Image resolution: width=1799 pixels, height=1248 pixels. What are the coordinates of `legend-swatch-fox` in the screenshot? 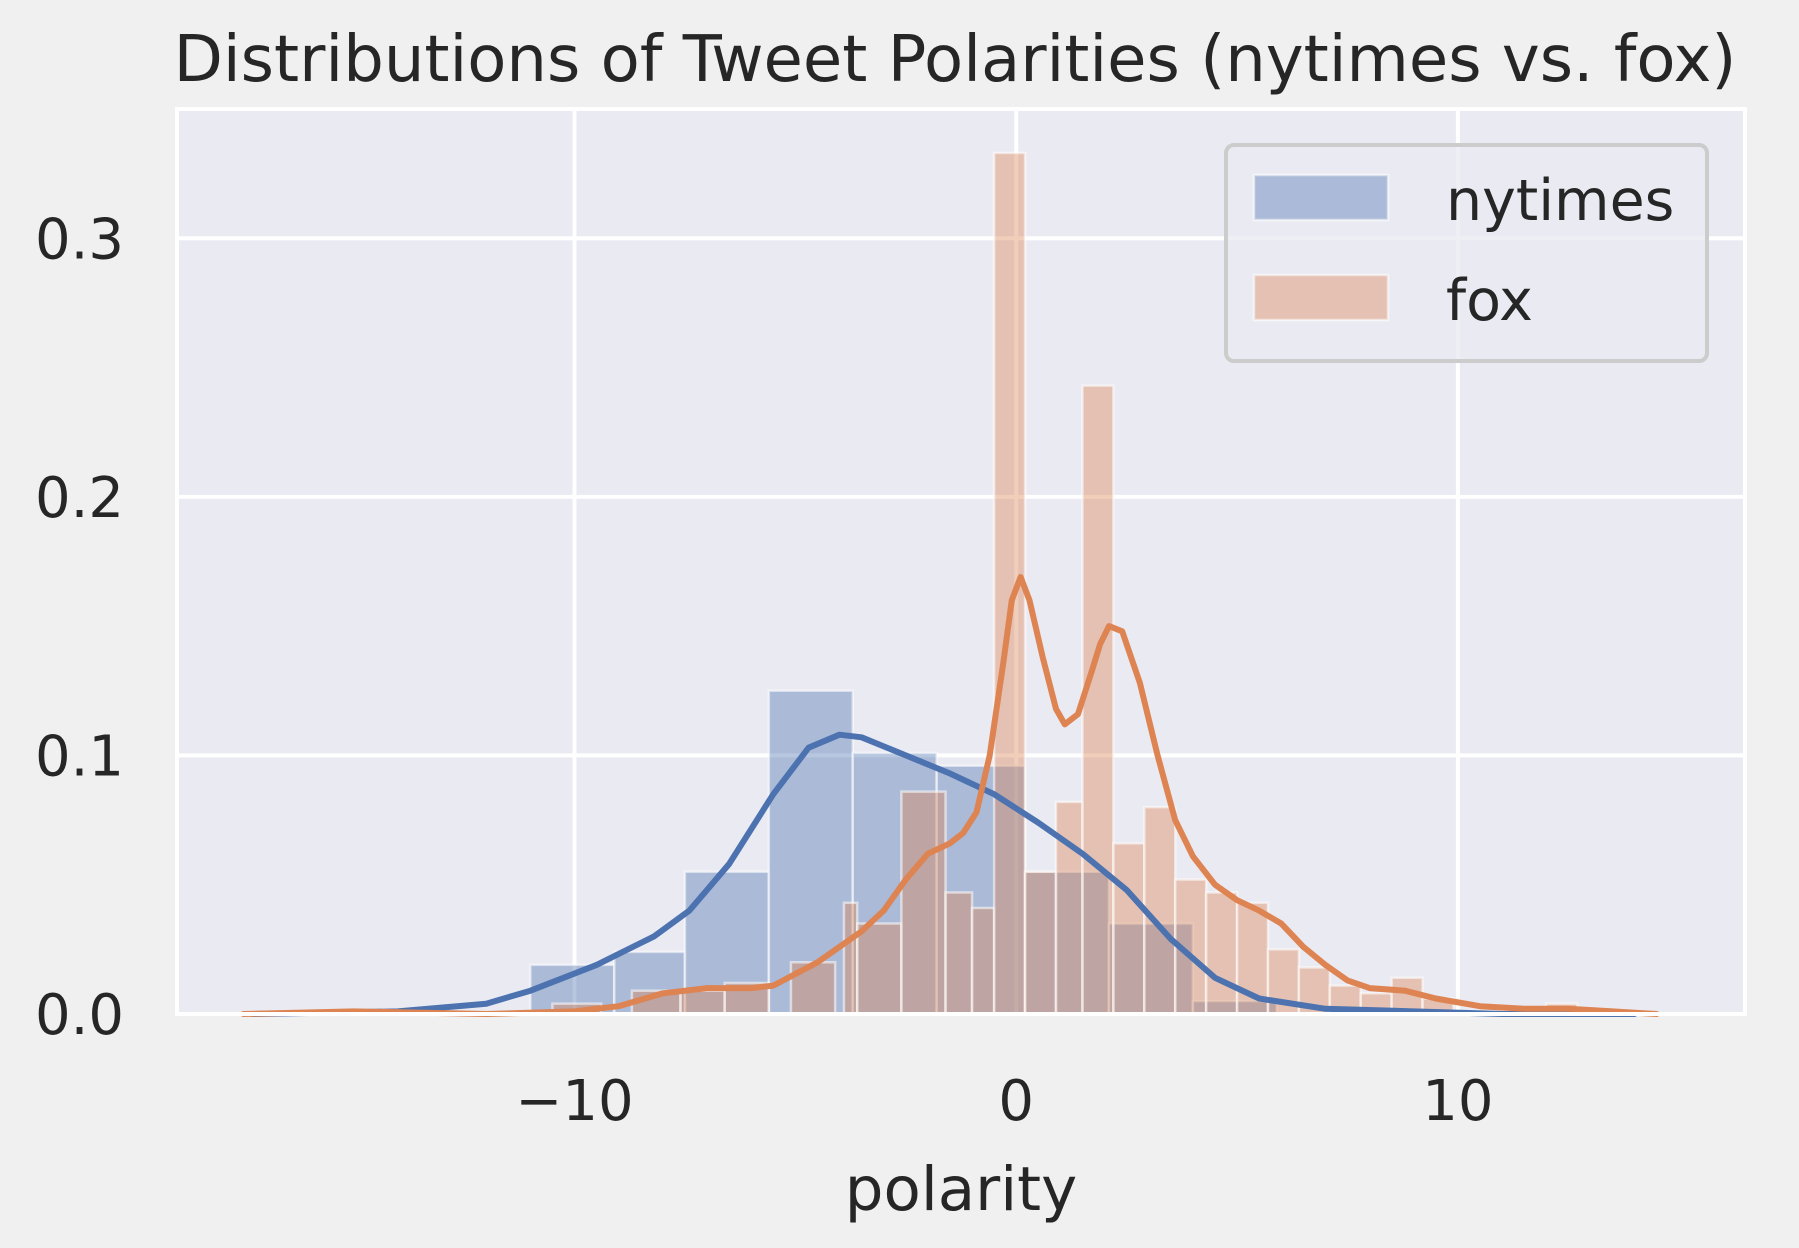 It's located at (1321, 297).